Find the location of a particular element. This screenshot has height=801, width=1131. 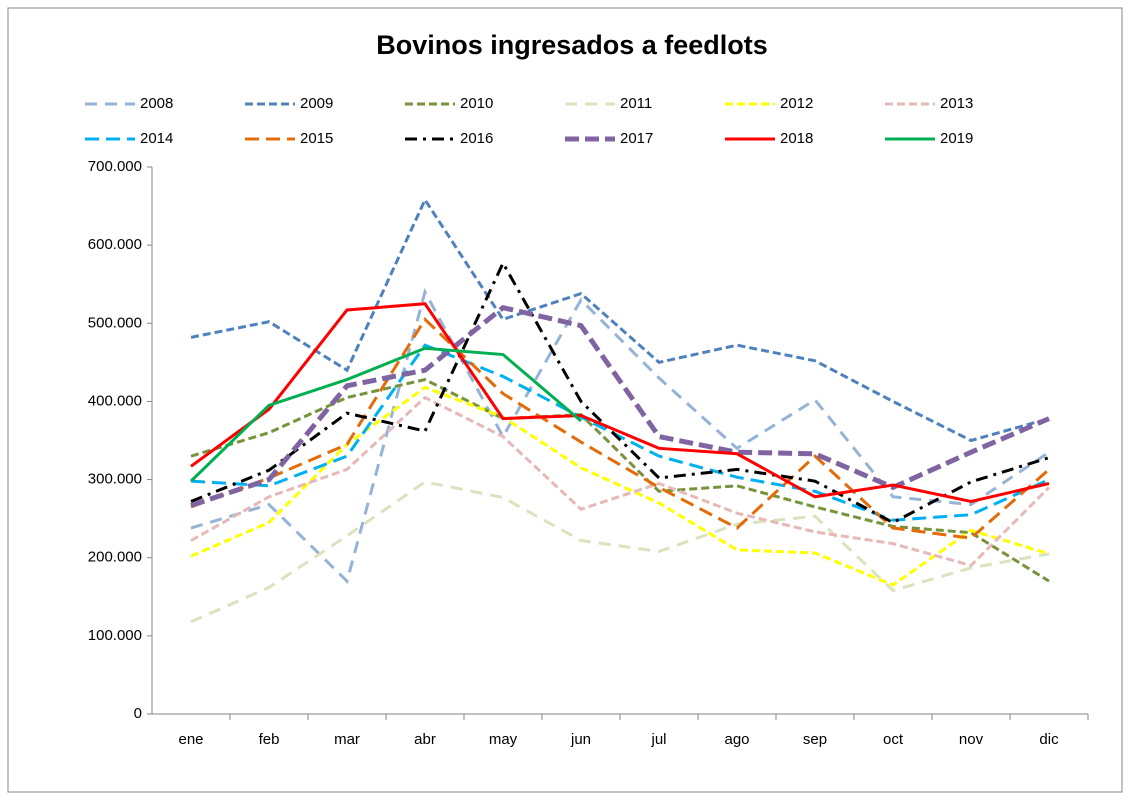

y-tick-label: 0 is located at coordinates (138, 713).